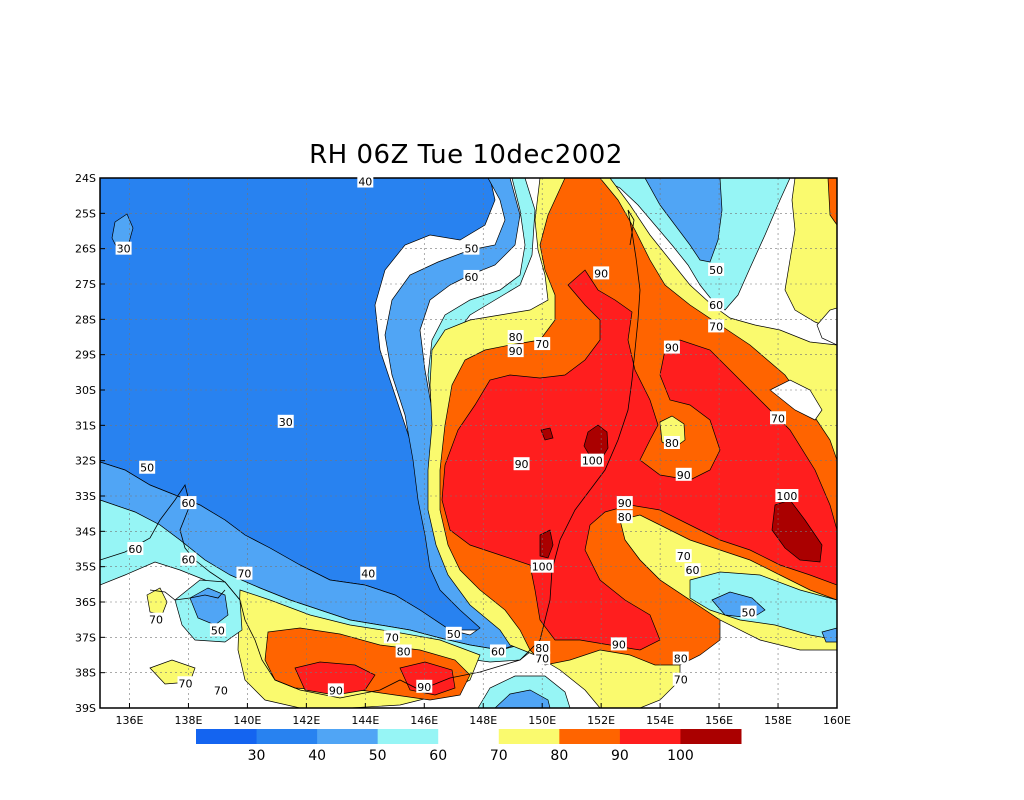 The image size is (1024, 800). What do you see at coordinates (85, 284) in the screenshot?
I see `lat-tick-label: 27S` at bounding box center [85, 284].